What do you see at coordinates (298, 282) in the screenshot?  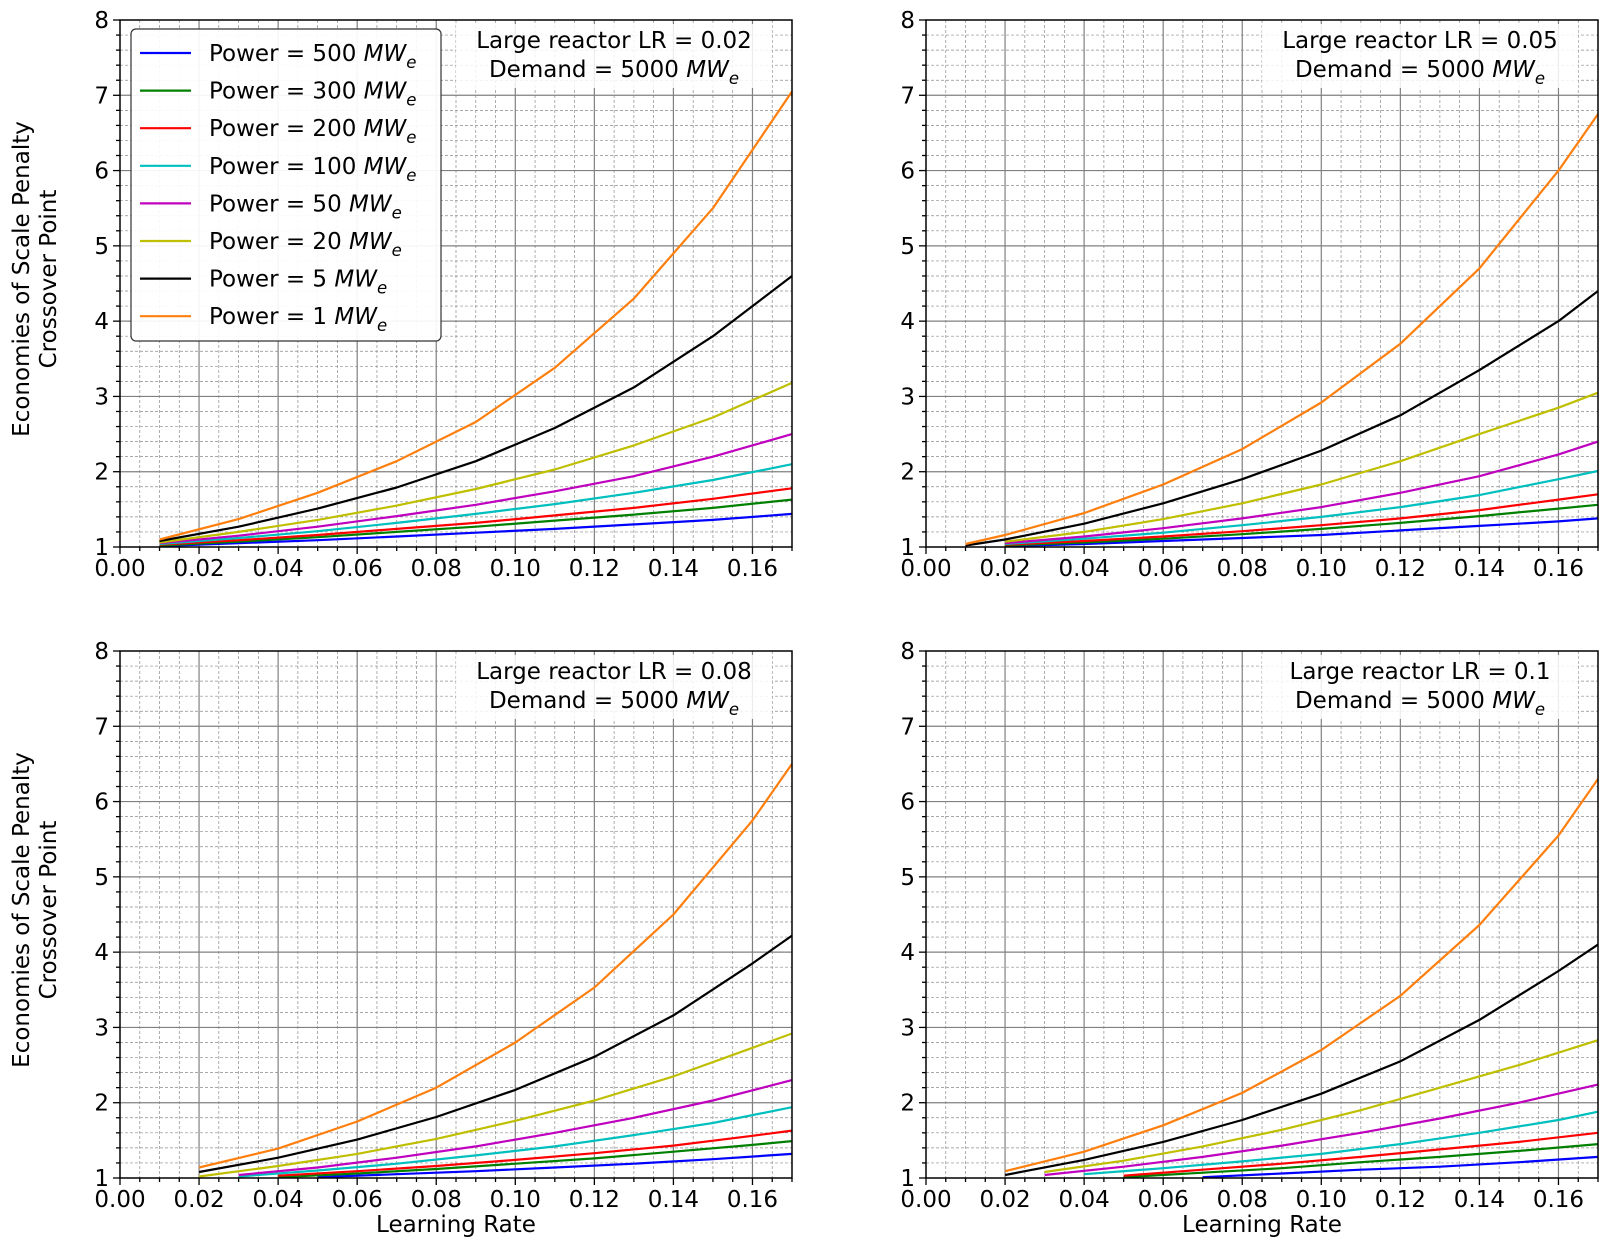 I see `legend-label-5mwe: Power = 5 MWe` at bounding box center [298, 282].